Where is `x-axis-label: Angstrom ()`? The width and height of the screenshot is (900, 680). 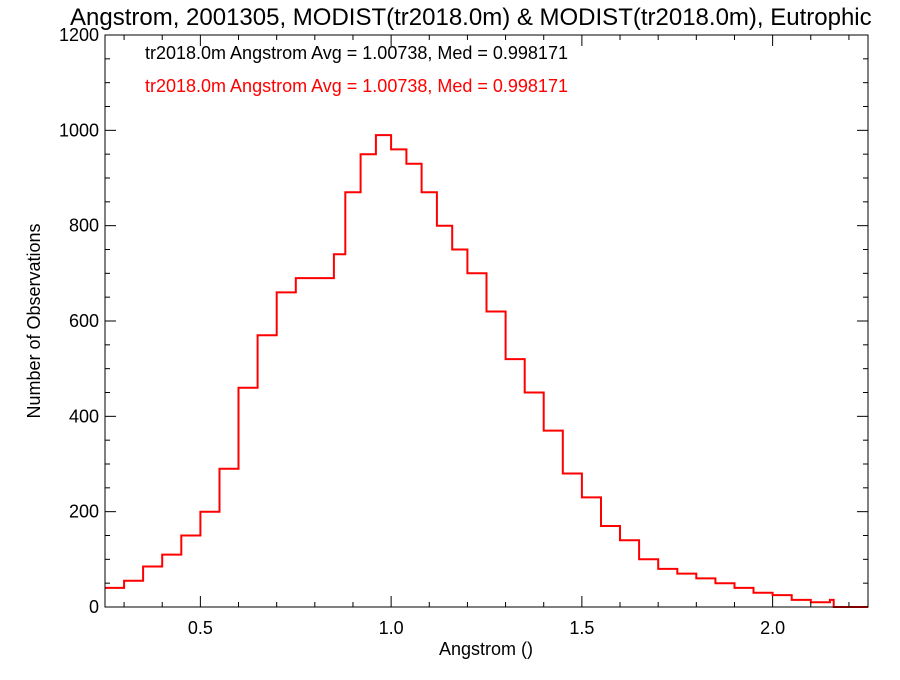 x-axis-label: Angstrom () is located at coordinates (486, 649).